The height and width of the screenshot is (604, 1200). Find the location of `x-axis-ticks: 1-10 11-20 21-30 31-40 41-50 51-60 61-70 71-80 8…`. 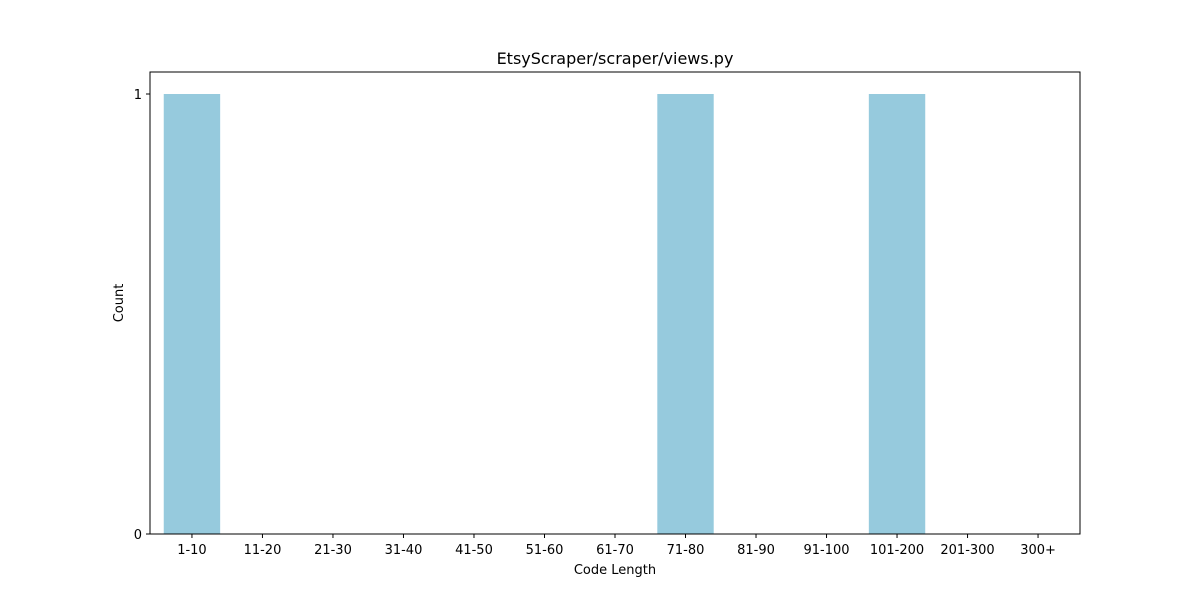

x-axis-ticks: 1-10 11-20 21-30 31-40 41-50 51-60 61-70 71-80 8… is located at coordinates (616, 546).